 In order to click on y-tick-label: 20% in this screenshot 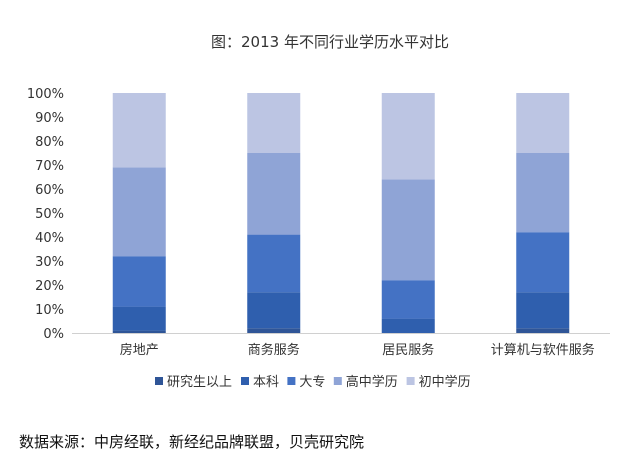, I will do `click(49, 286)`.